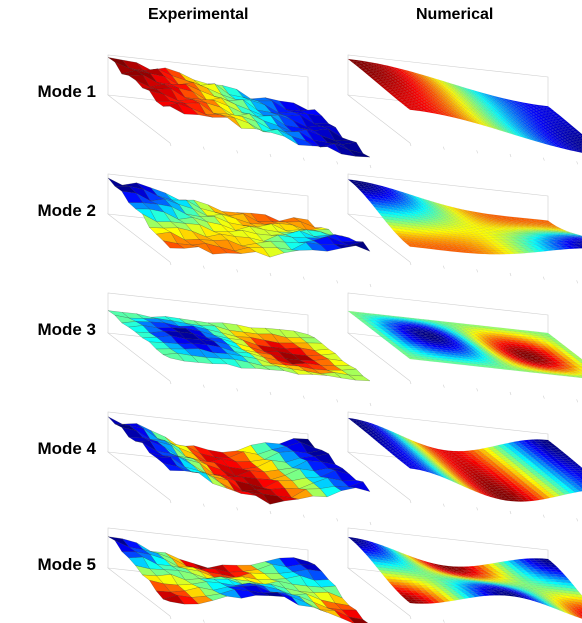 This screenshot has width=582, height=623. Describe the element at coordinates (458, 570) in the screenshot. I see `numerical-mode-5-surface` at that location.